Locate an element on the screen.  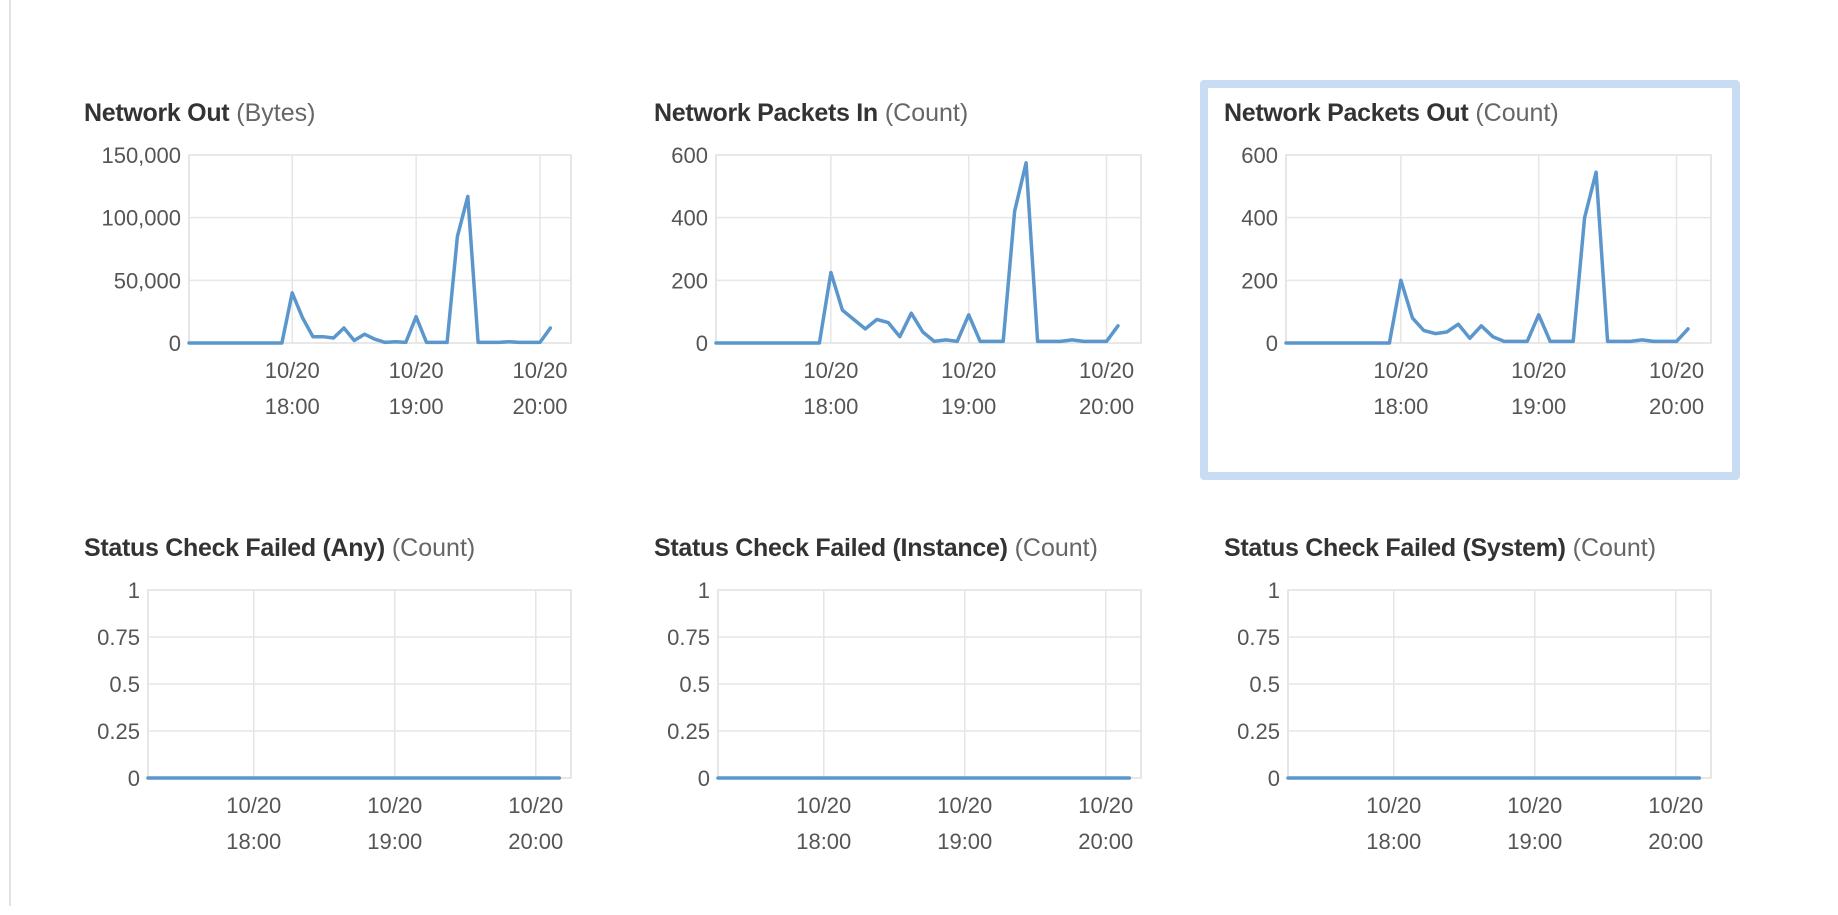
metric-name: Network Out is located at coordinates (157, 113).